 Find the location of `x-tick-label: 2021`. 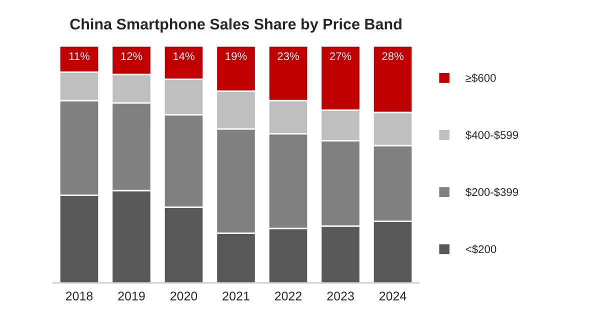

x-tick-label: 2021 is located at coordinates (236, 296).